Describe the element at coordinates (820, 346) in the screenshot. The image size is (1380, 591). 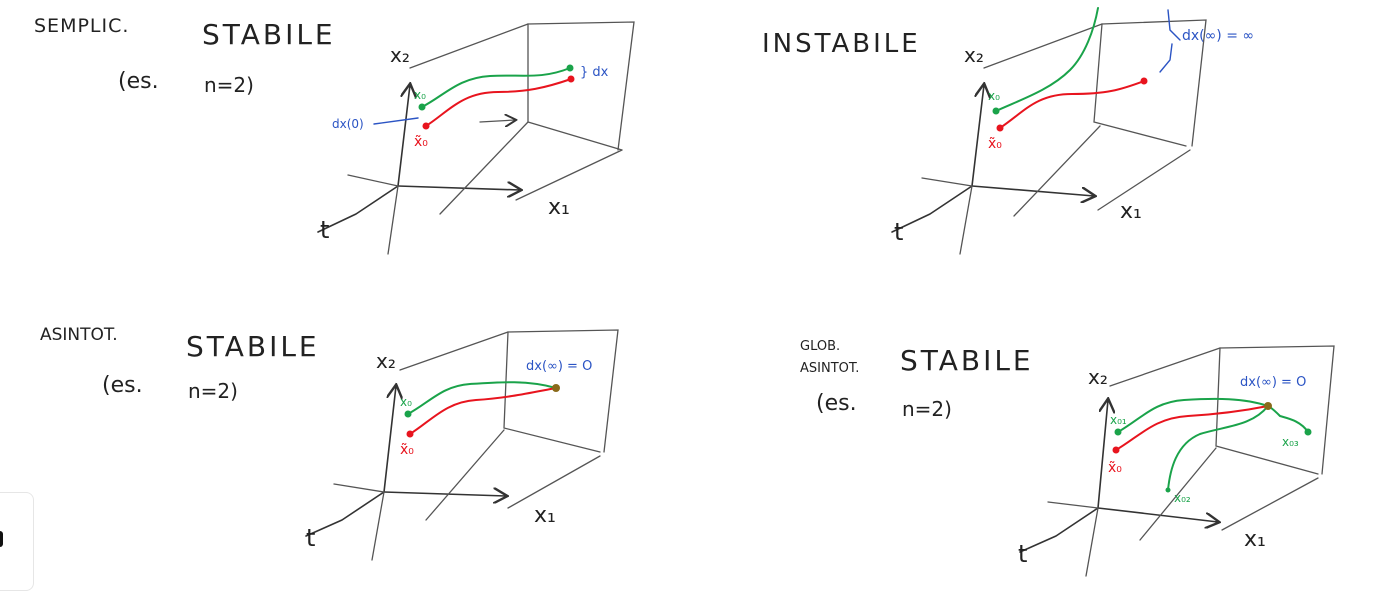
I see `panel-prefix-line1: GLOB.` at that location.